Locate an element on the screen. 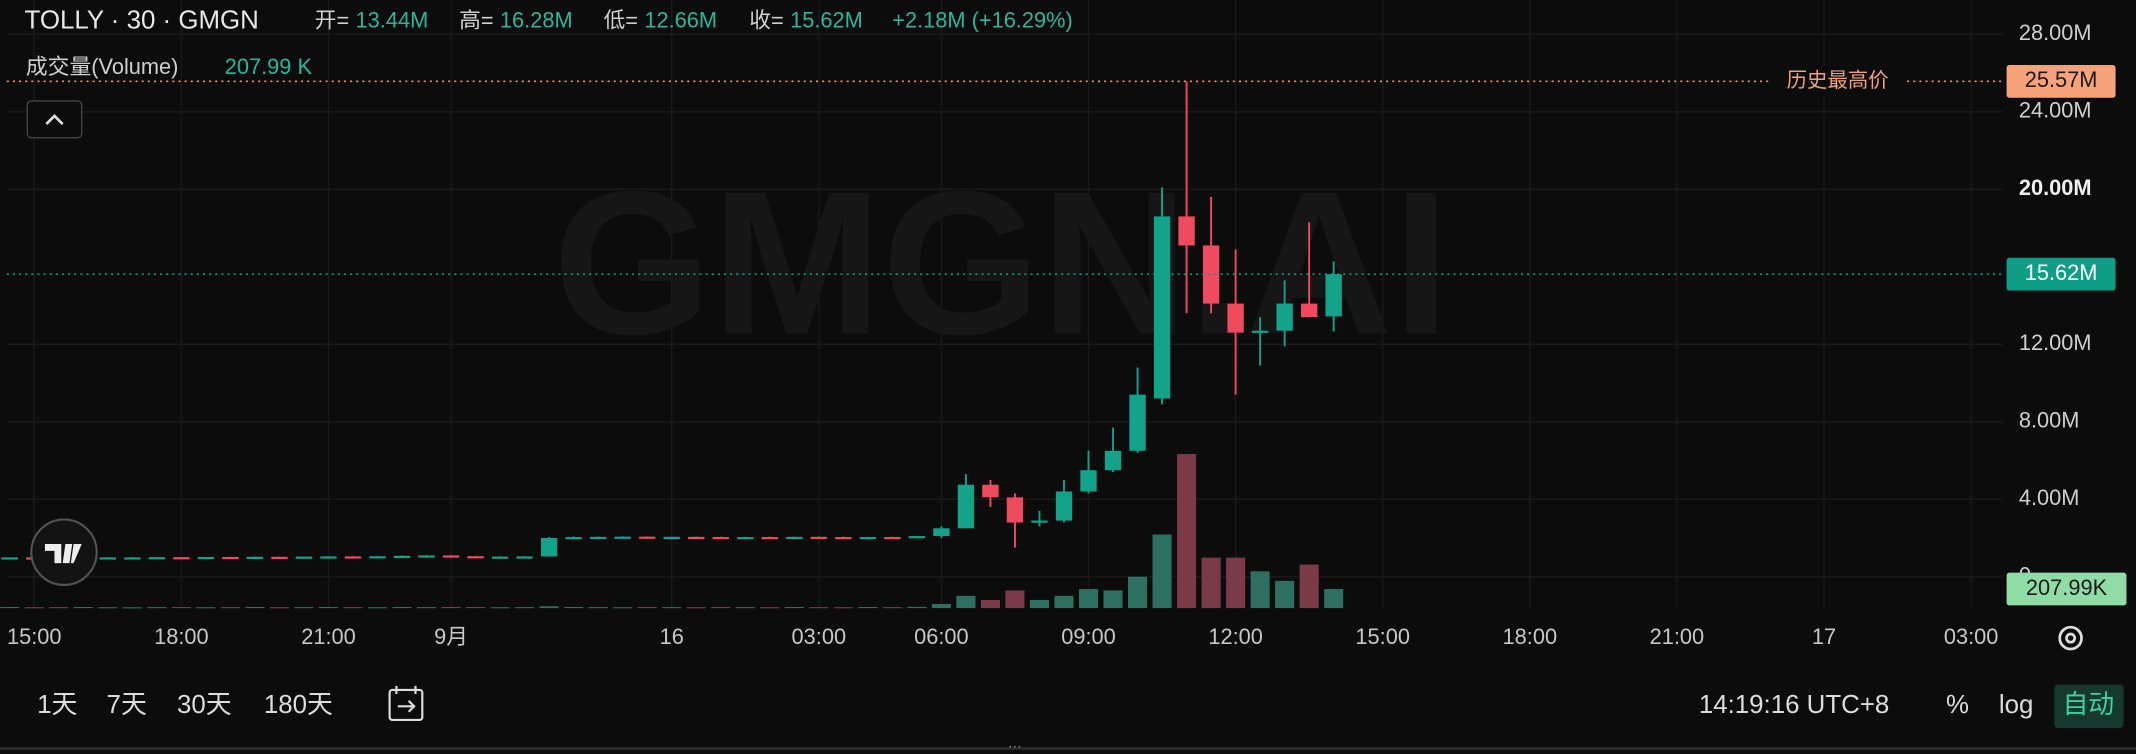 Image resolution: width=2136 pixels, height=754 pixels. volume-legend-label: 成交量(Volume) is located at coordinates (102, 66).